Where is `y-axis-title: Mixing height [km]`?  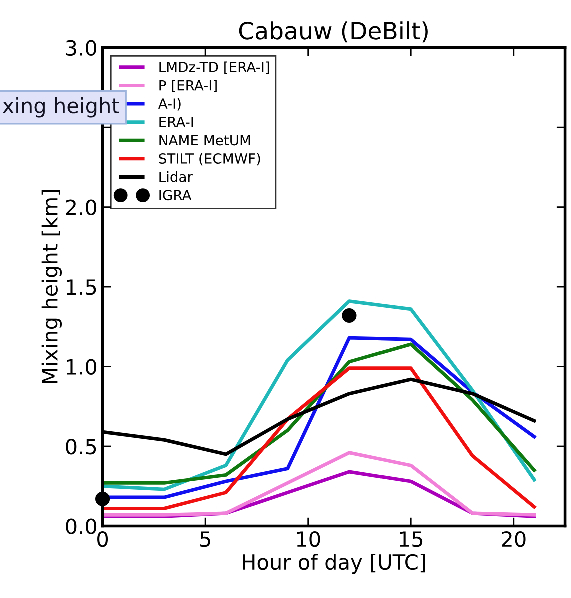
y-axis-title: Mixing height [km] is located at coordinates (52, 287).